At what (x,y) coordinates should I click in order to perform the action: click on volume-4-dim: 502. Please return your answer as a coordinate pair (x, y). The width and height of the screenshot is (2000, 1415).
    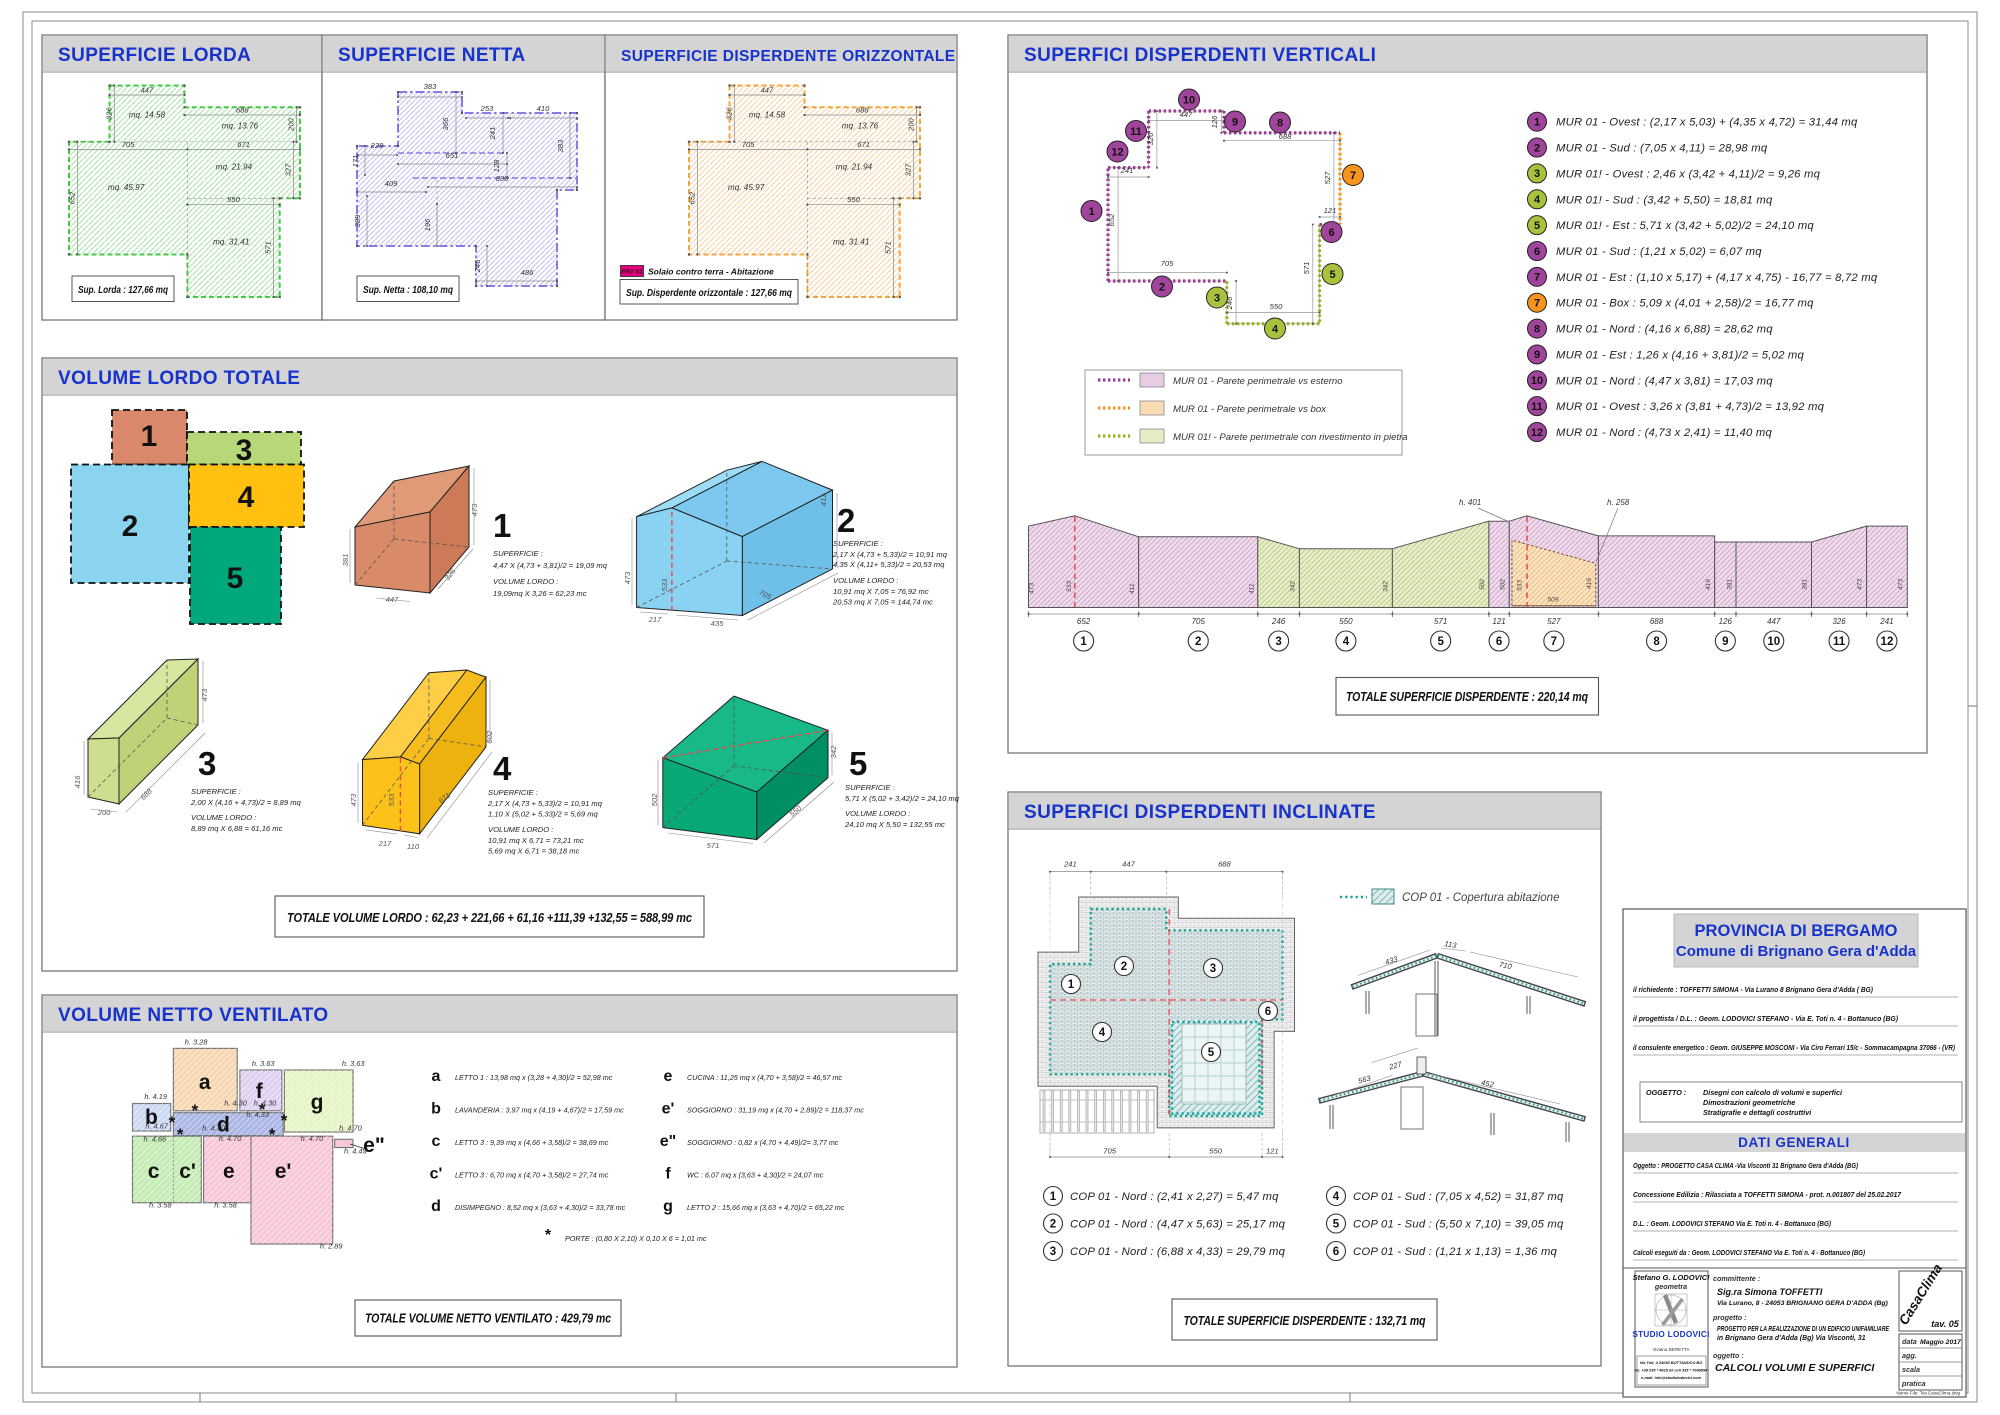
    Looking at the image, I should click on (489, 736).